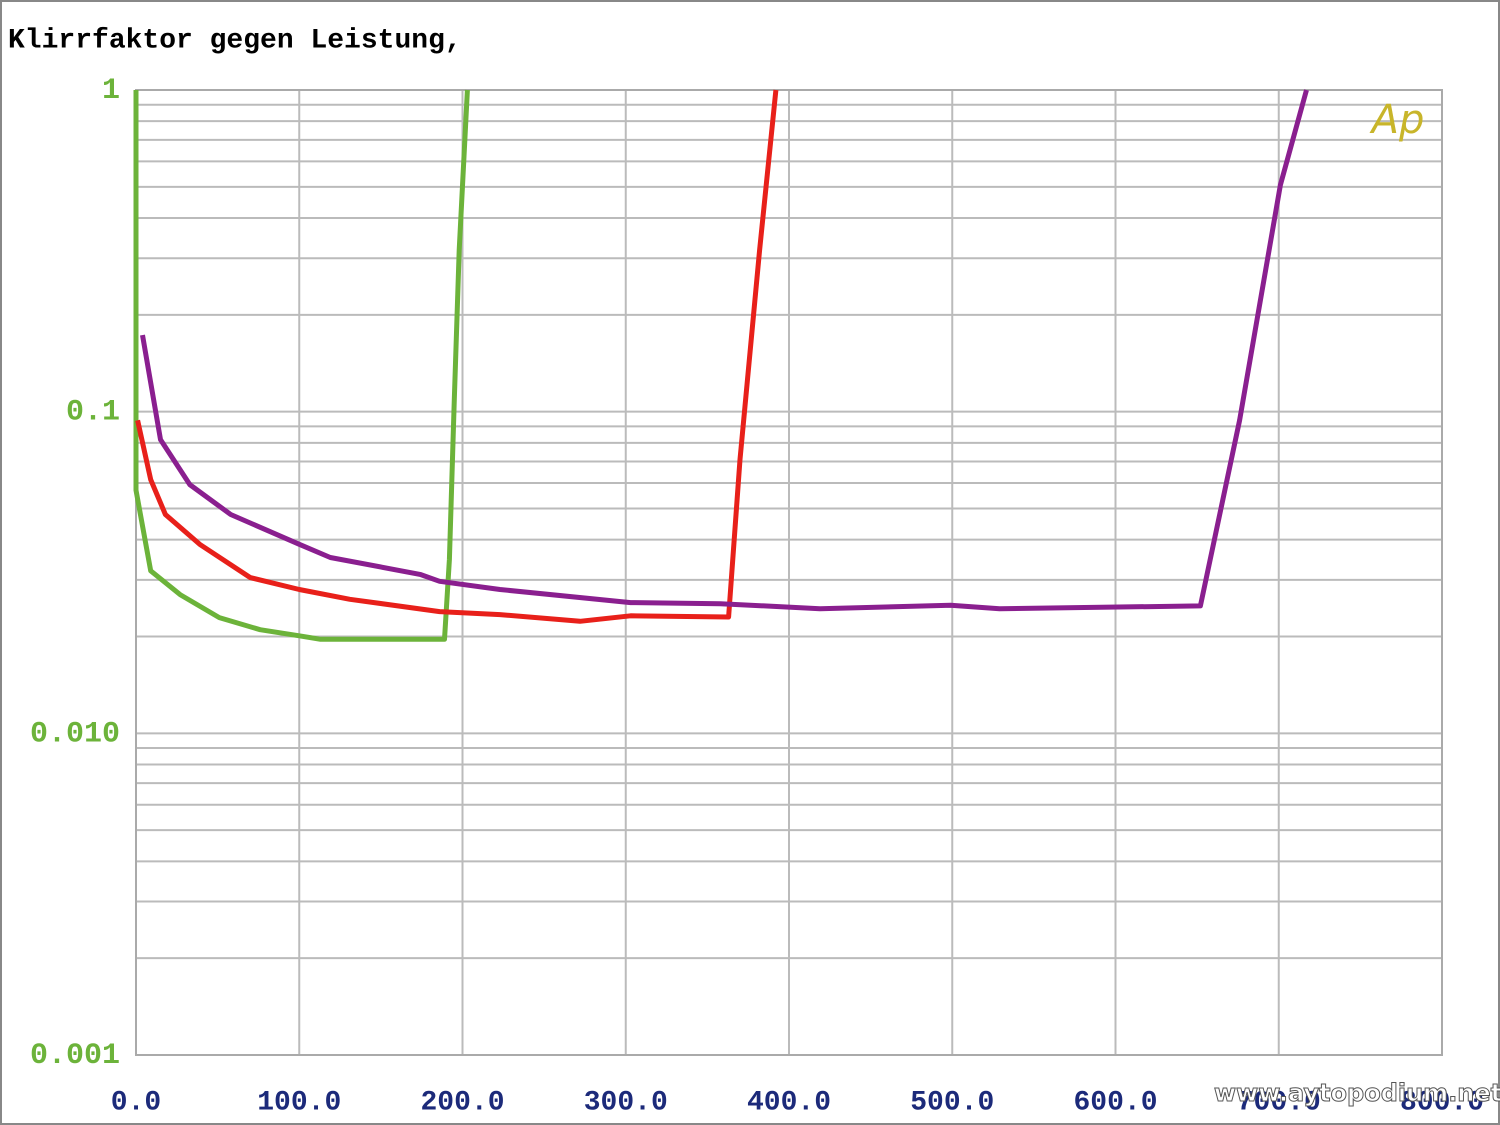  What do you see at coordinates (1357, 1093) in the screenshot?
I see `watermark: www.aytopodium.net` at bounding box center [1357, 1093].